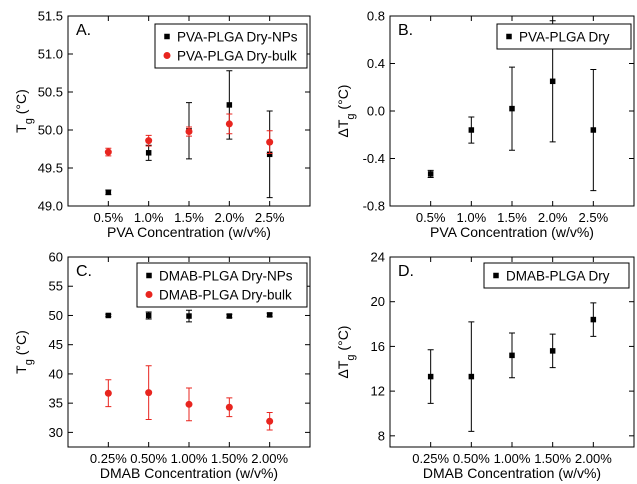  Describe the element at coordinates (237, 56) in the screenshot. I see `legend-label: PVA-PLGA Dry-bulk` at that location.